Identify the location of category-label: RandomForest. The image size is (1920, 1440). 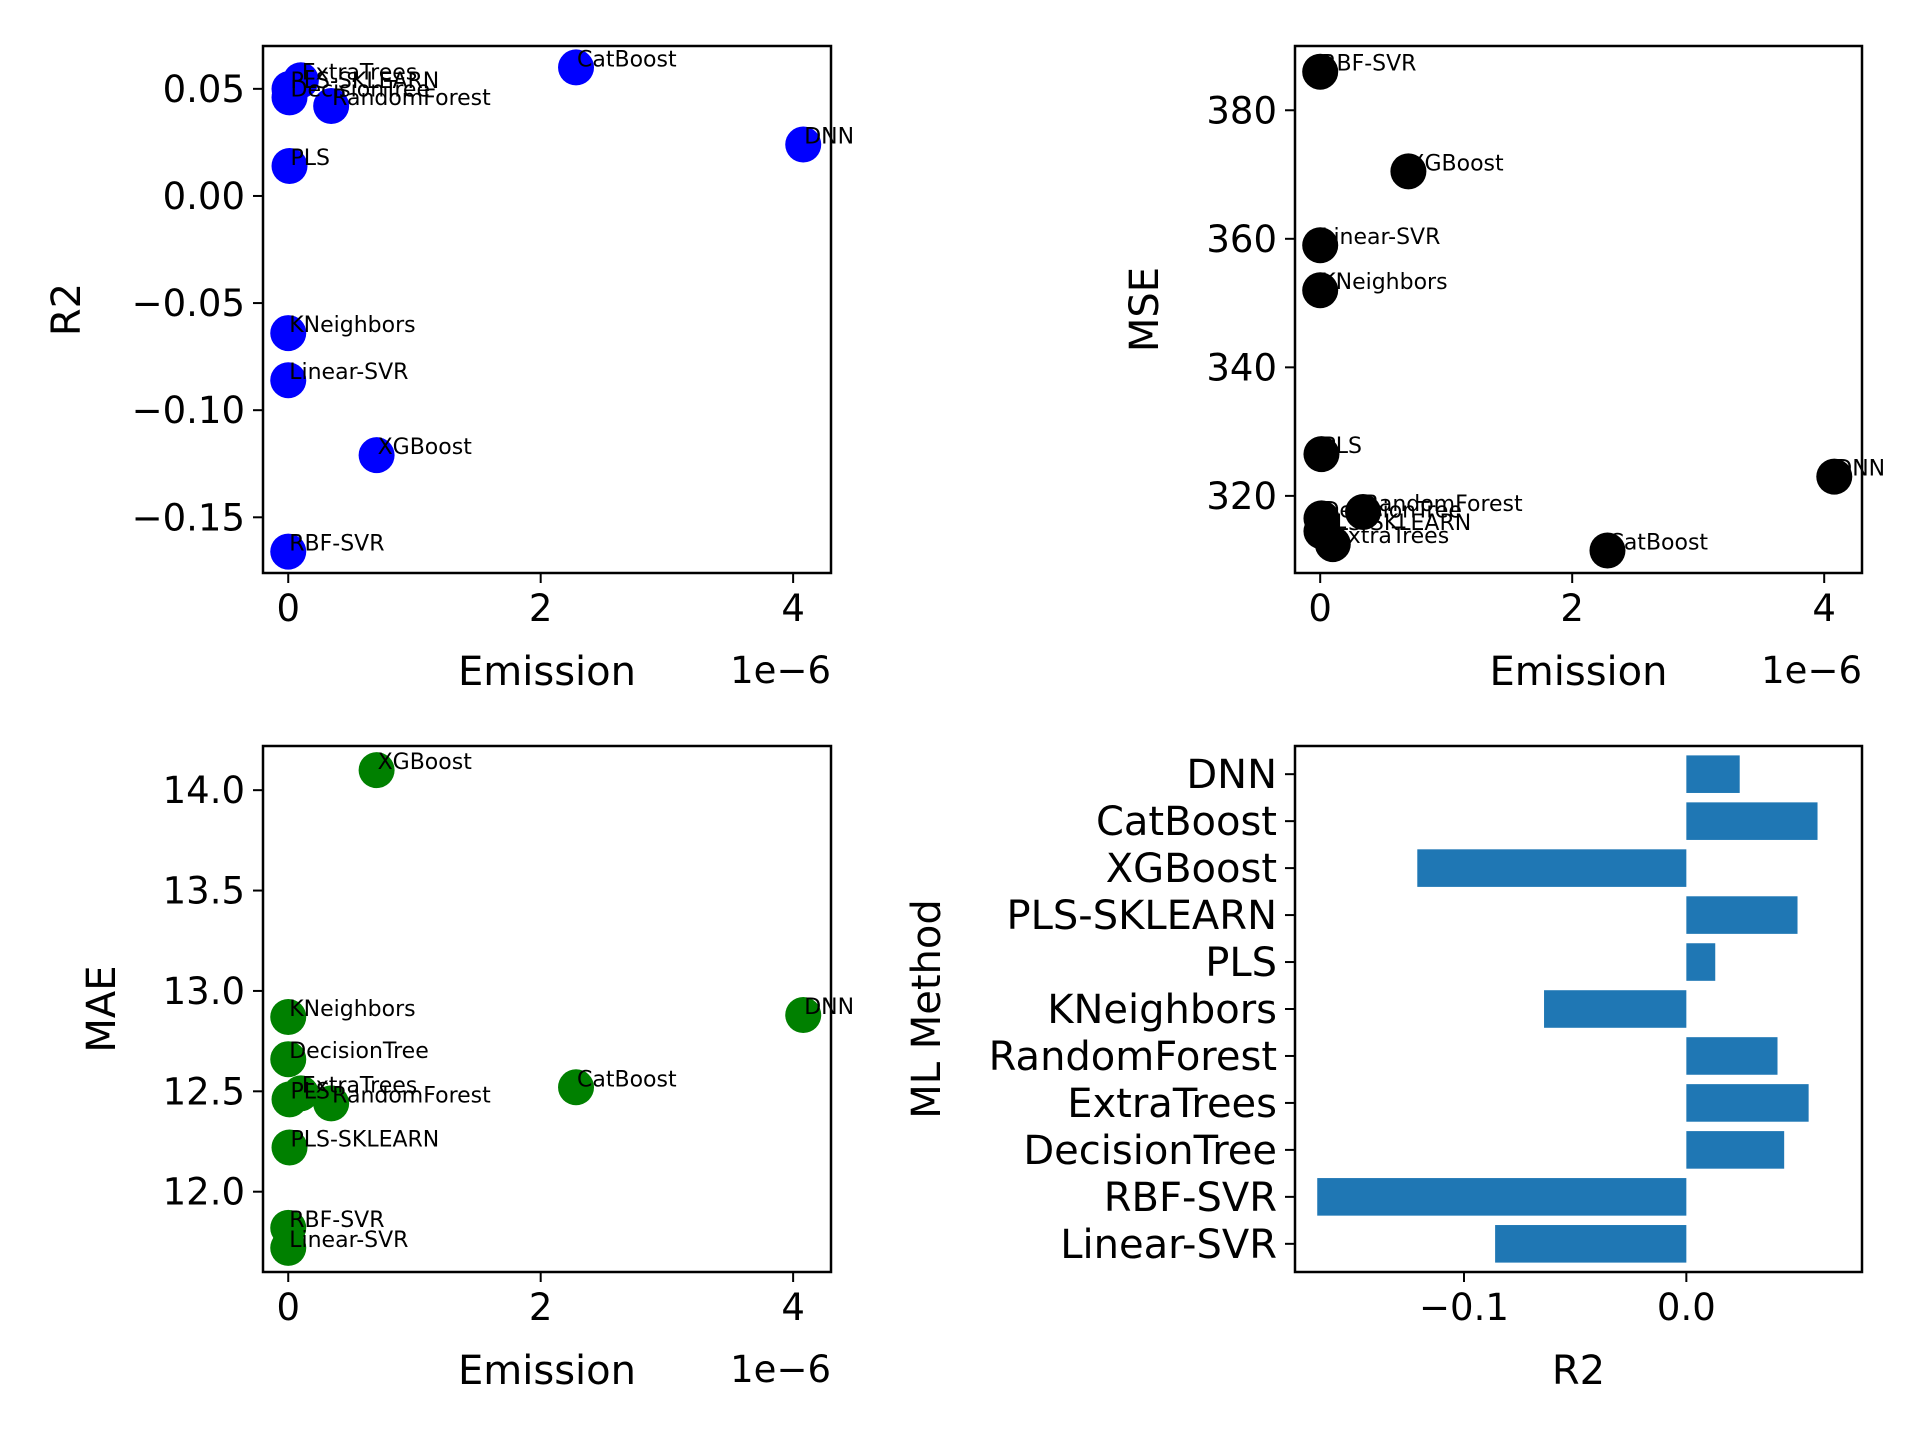
(1133, 1057).